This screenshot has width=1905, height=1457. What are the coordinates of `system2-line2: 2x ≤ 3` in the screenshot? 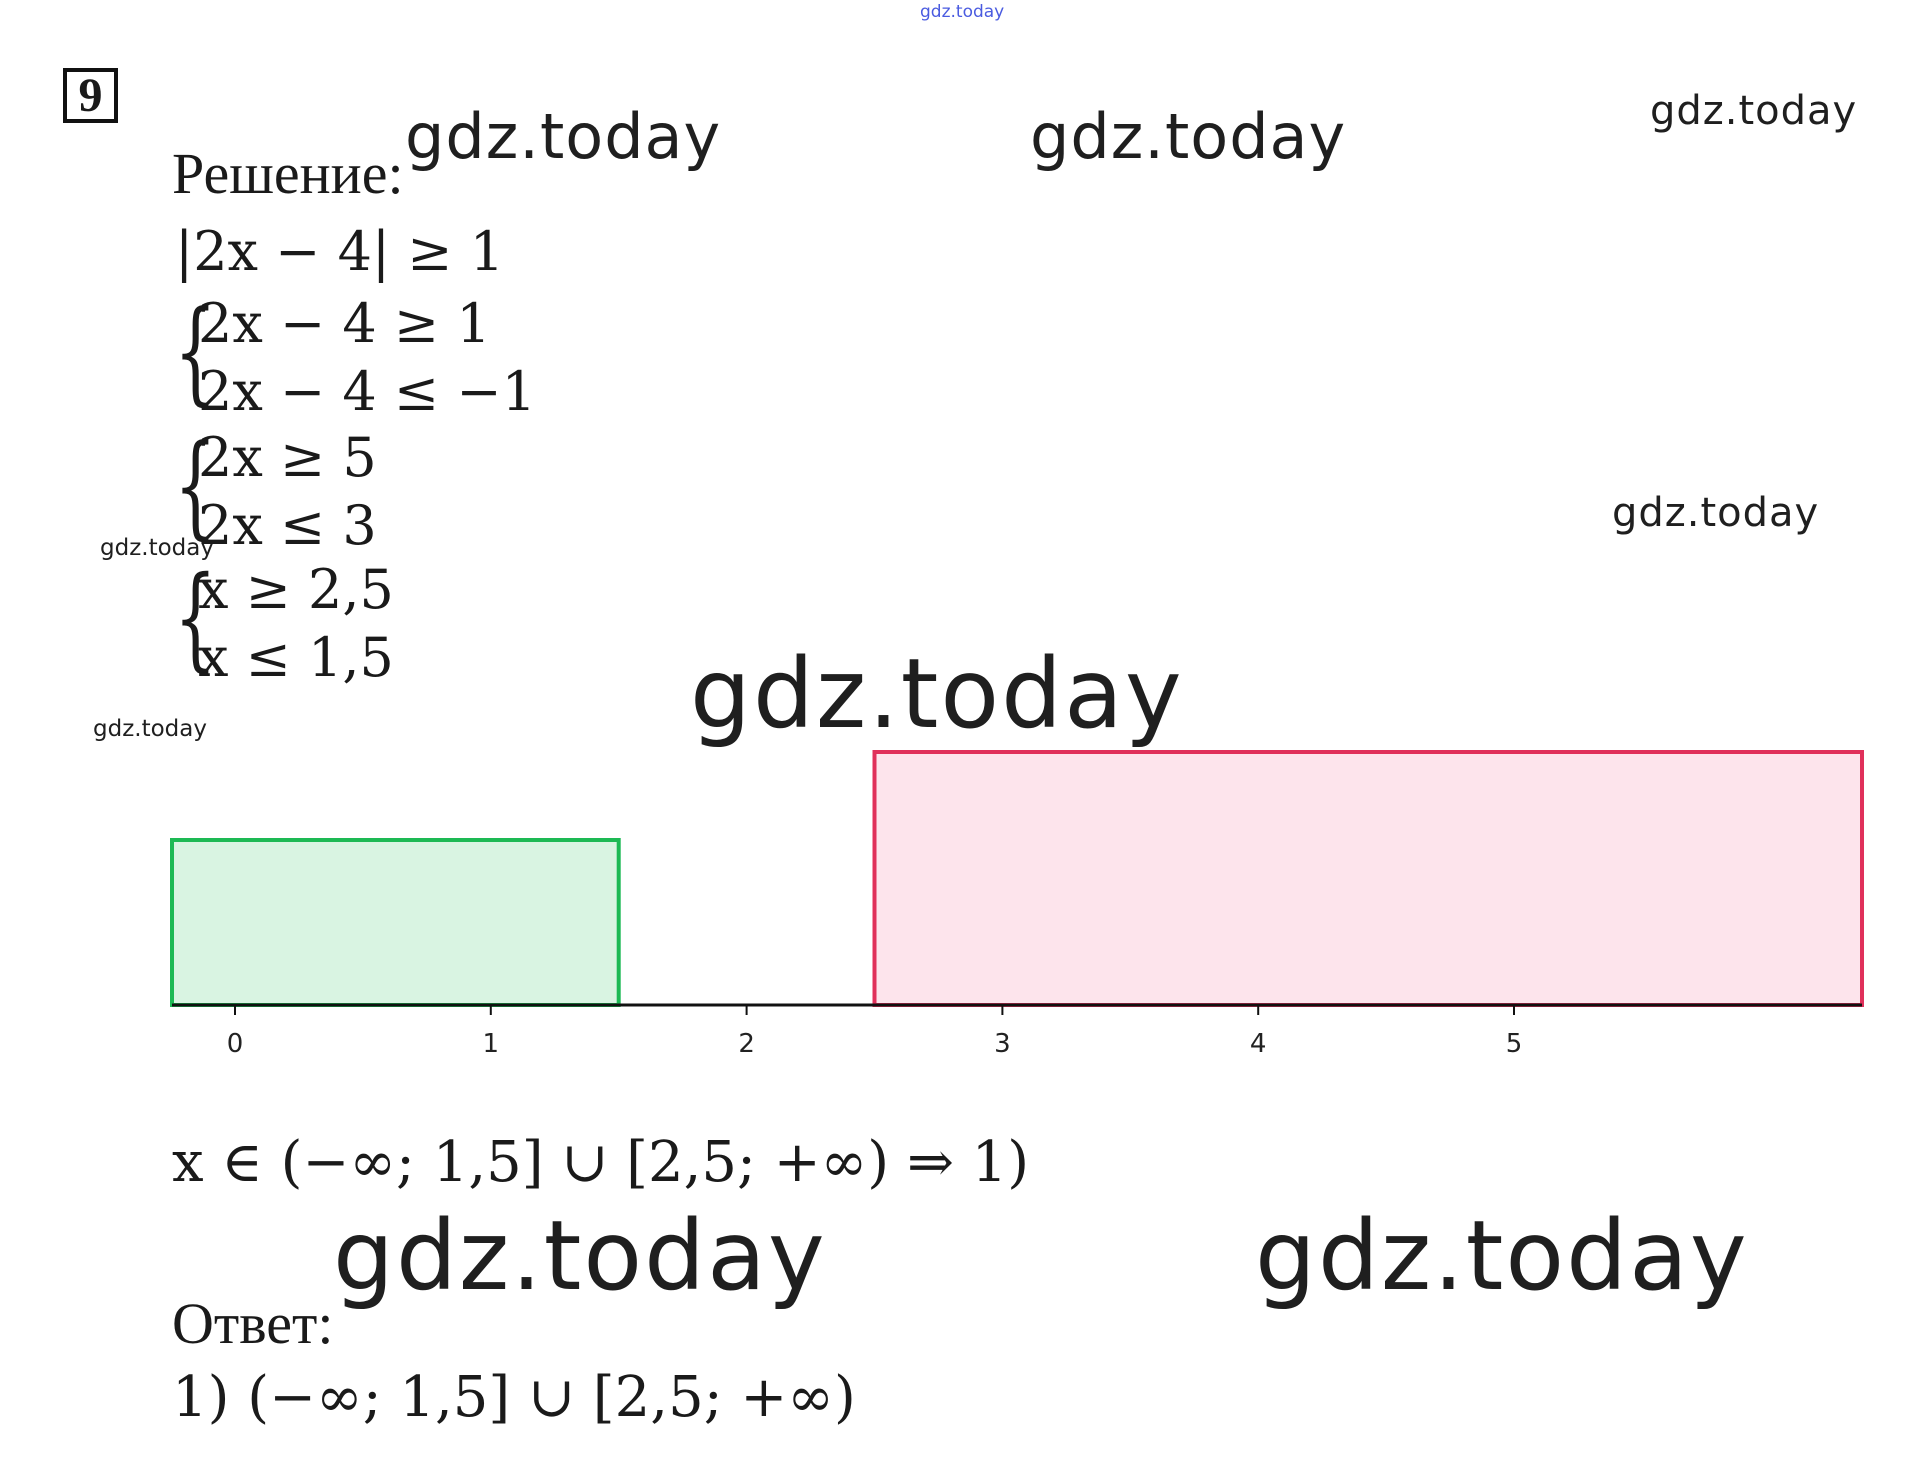 It's located at (287, 525).